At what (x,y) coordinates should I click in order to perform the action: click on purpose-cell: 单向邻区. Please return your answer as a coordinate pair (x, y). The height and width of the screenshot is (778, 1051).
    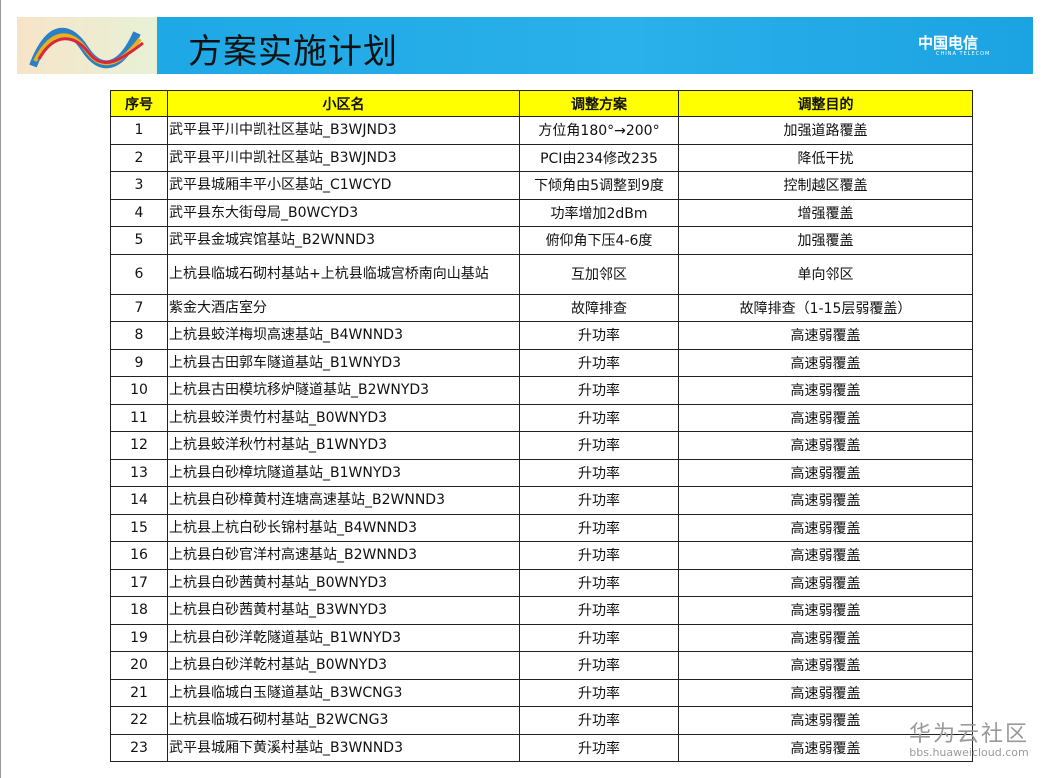
    Looking at the image, I should click on (825, 274).